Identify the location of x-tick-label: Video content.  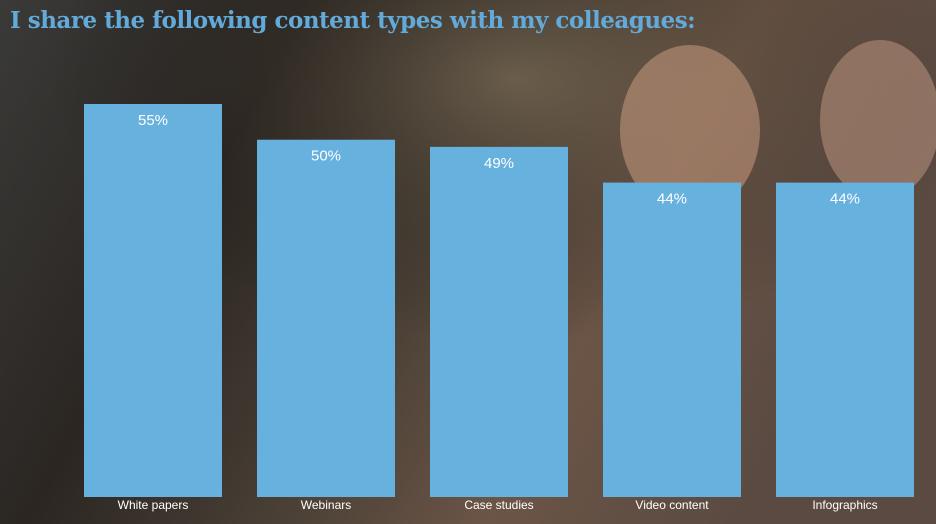
(672, 505).